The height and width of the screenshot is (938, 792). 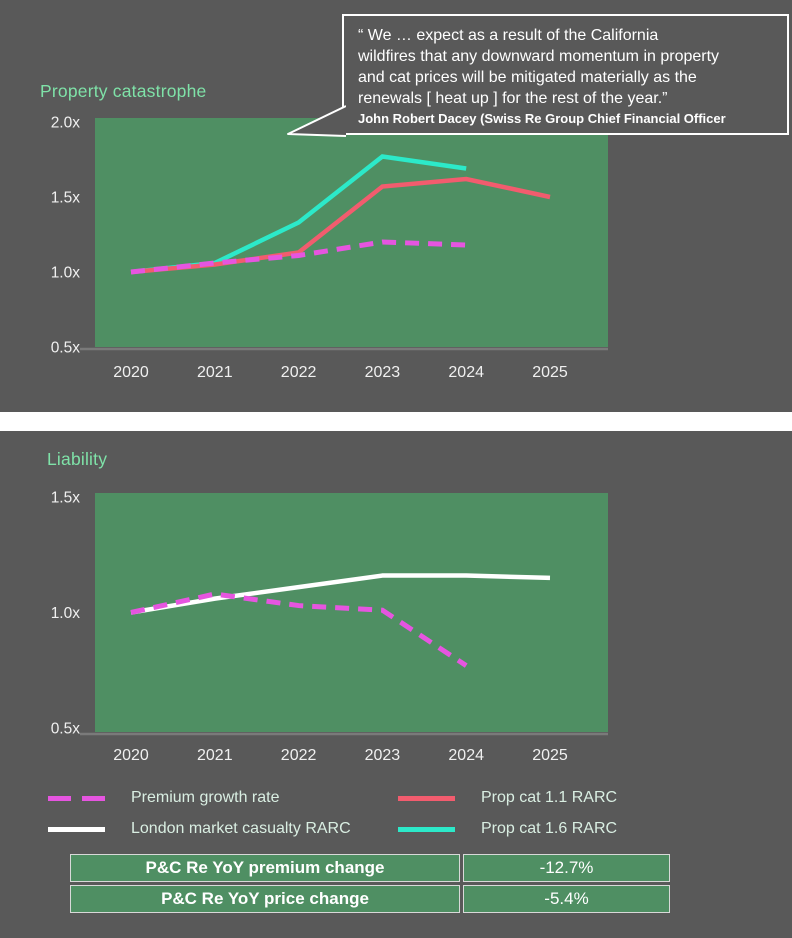 I want to click on legend-swatch-premium-growth-rate, so click(x=76, y=798).